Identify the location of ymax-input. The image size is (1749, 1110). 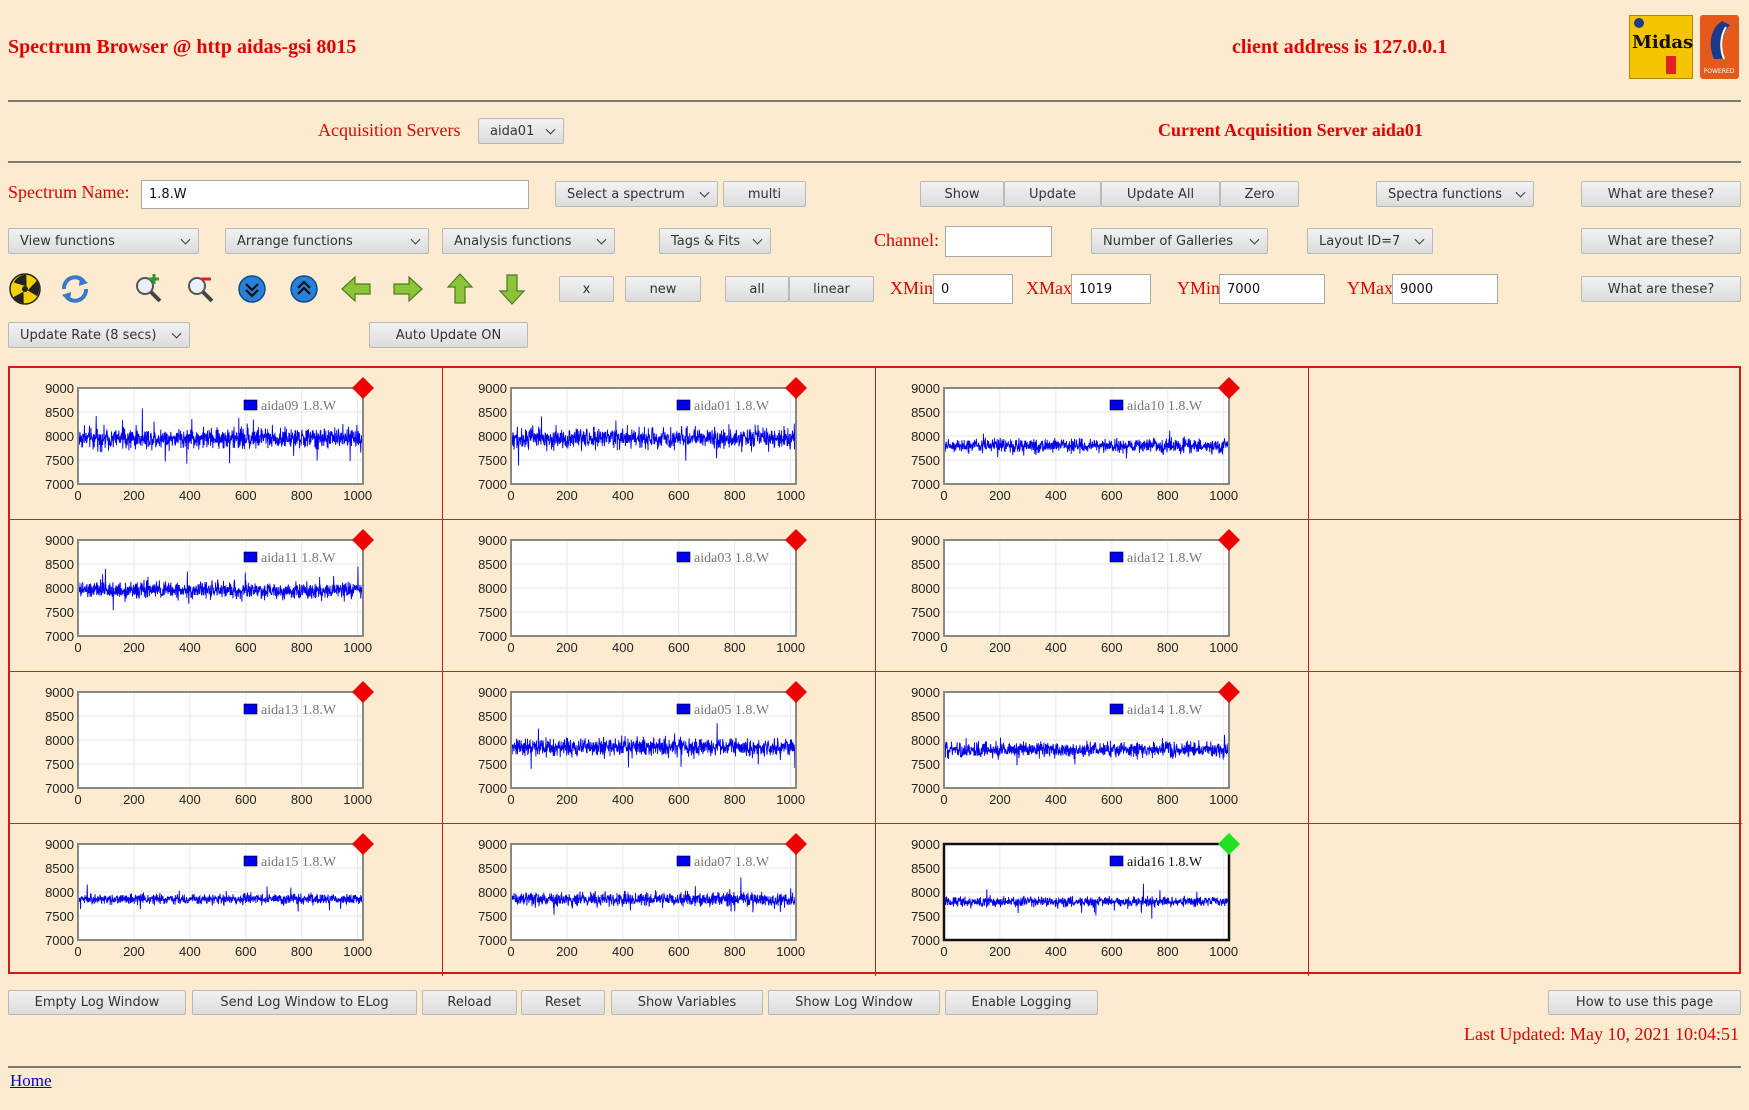
(1445, 289).